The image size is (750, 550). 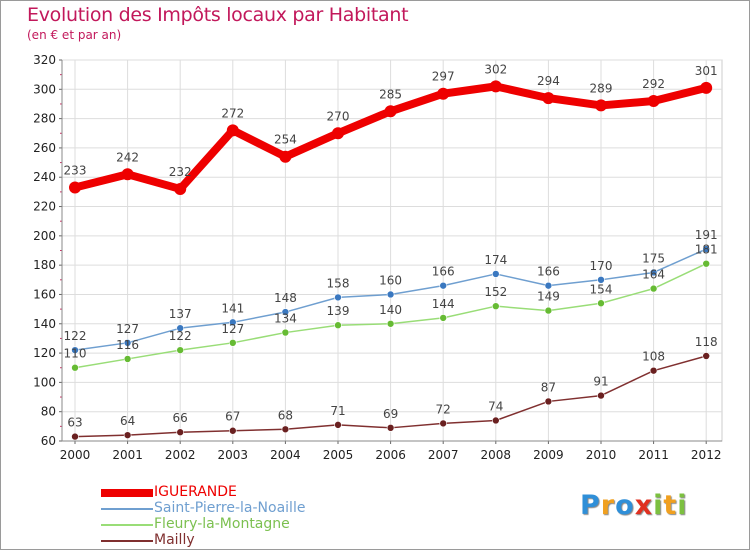 What do you see at coordinates (548, 297) in the screenshot?
I see `data-label: 149` at bounding box center [548, 297].